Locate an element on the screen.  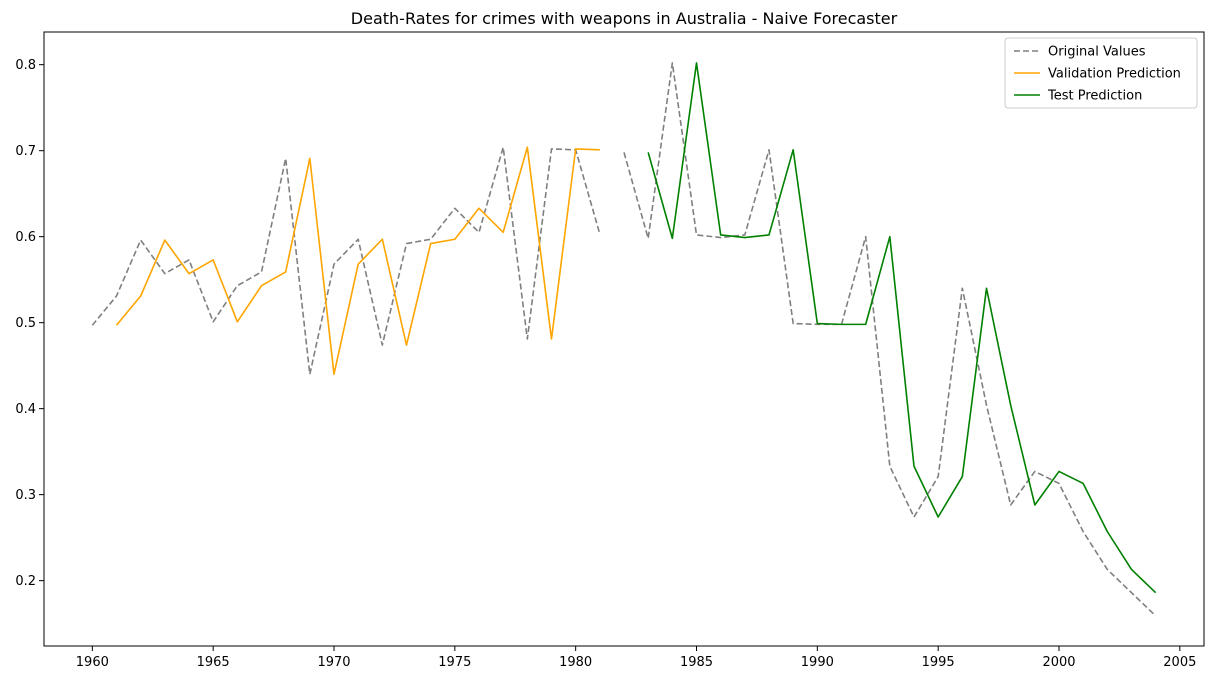
y-tick-label: 0.3 is located at coordinates (25, 495).